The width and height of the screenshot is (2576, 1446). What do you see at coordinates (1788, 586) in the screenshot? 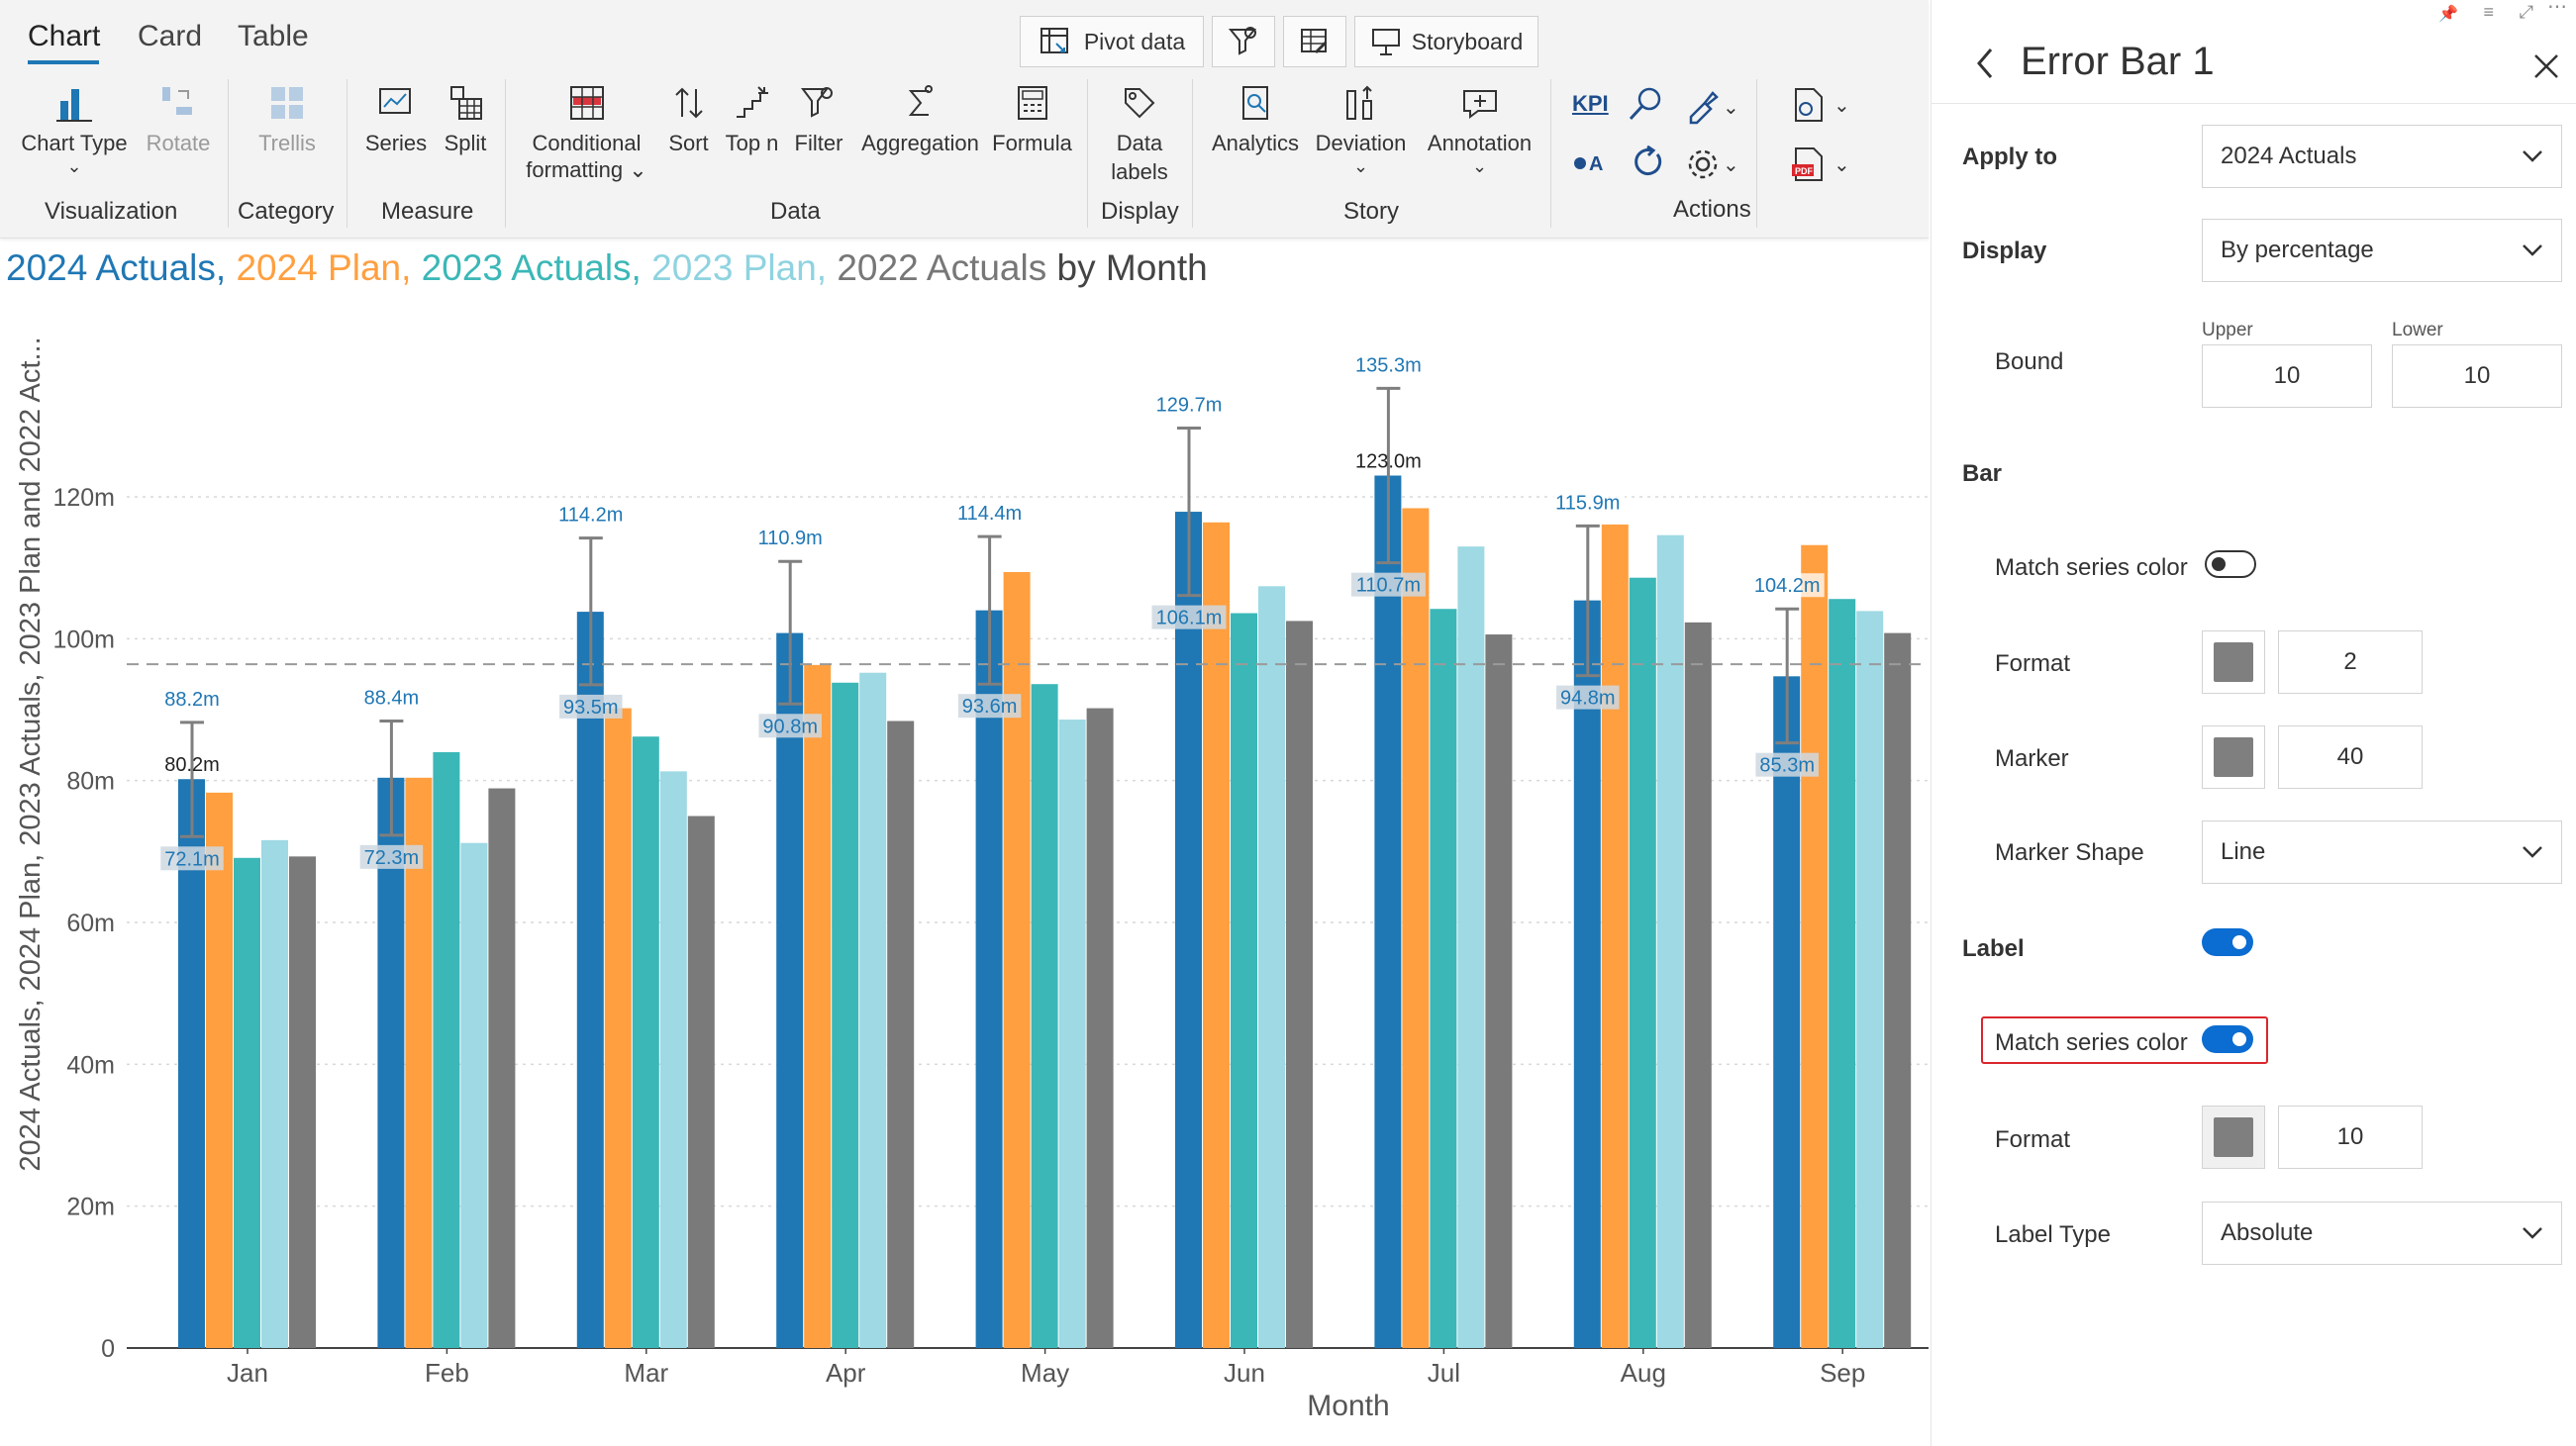
I see `error-upper-label: 104.2m` at bounding box center [1788, 586].